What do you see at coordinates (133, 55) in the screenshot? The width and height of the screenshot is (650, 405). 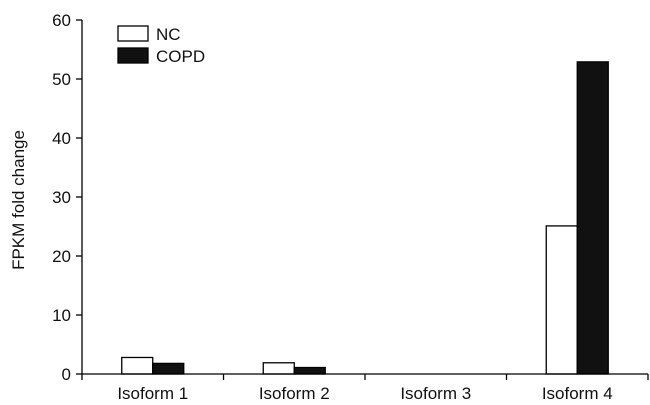 I see `legend-swatch-copd` at bounding box center [133, 55].